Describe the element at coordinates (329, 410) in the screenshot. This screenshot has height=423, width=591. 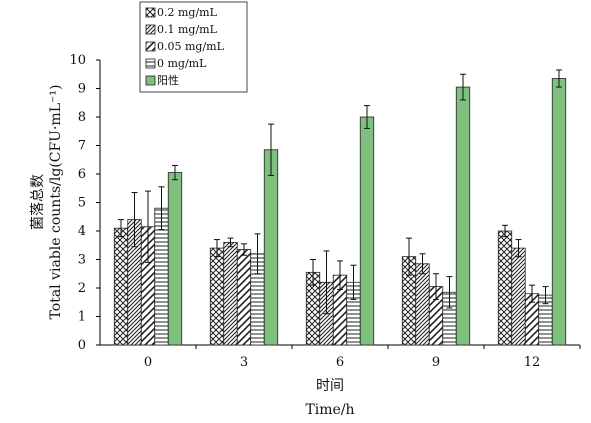
I see `x-axis-title-en: Time/h` at that location.